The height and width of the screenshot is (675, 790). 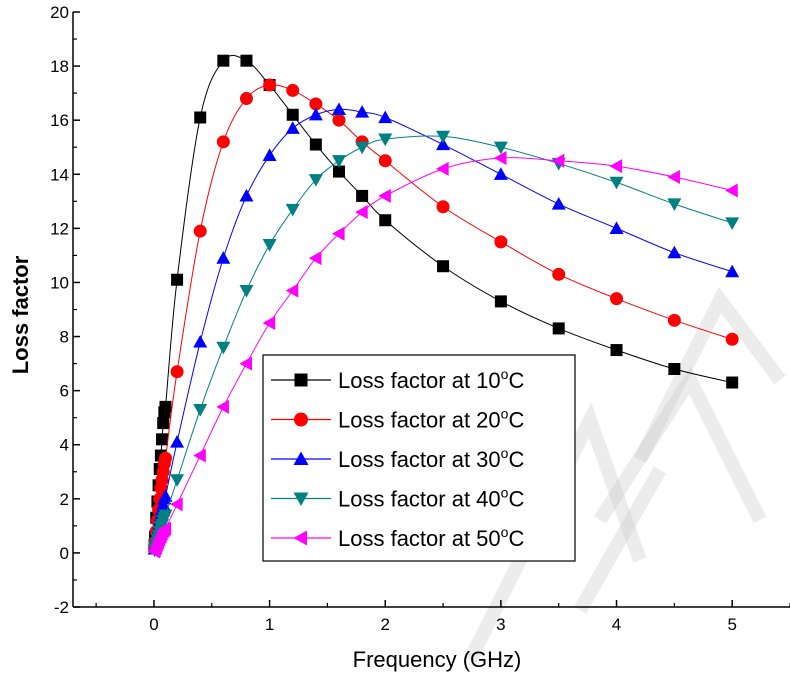 I want to click on legend-item: Loss factor at 30oC, so click(x=397, y=458).